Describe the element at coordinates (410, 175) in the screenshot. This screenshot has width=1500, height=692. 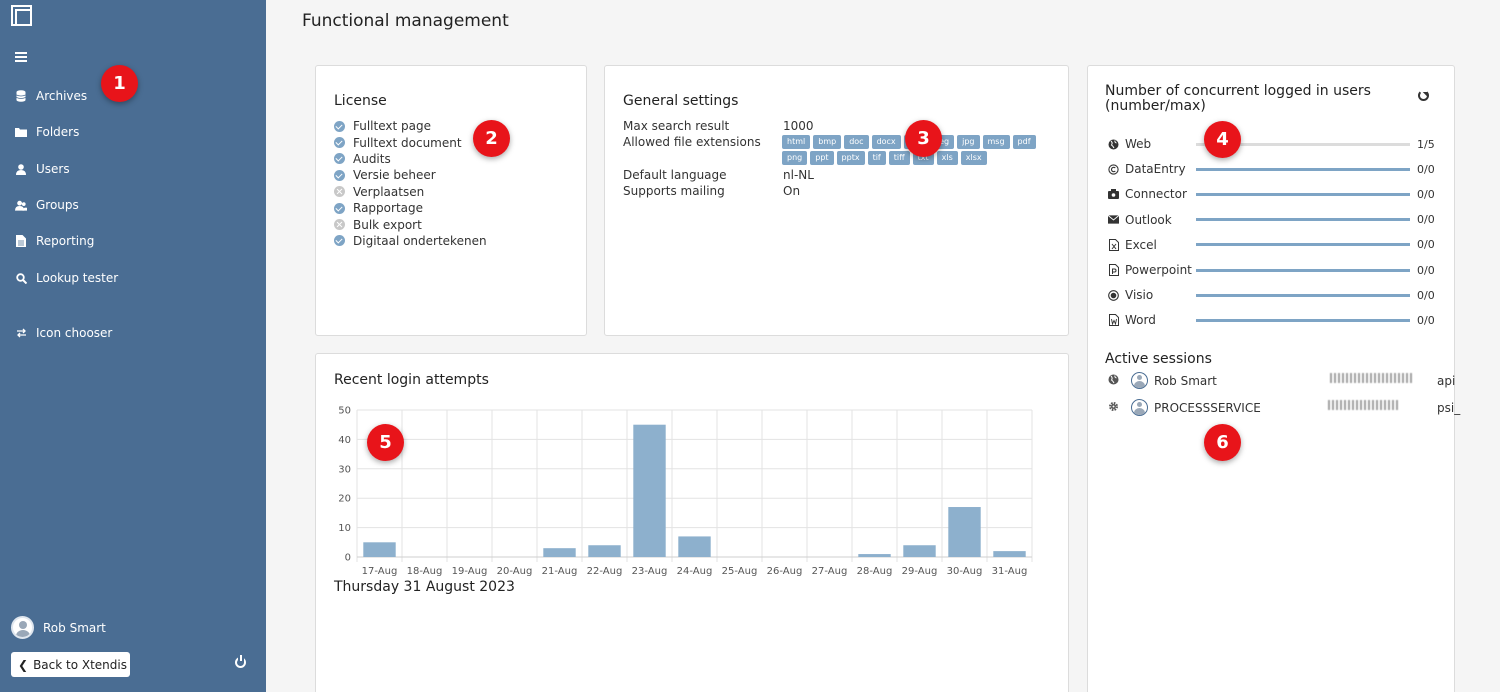
I see `license-item: Versie beheer` at that location.